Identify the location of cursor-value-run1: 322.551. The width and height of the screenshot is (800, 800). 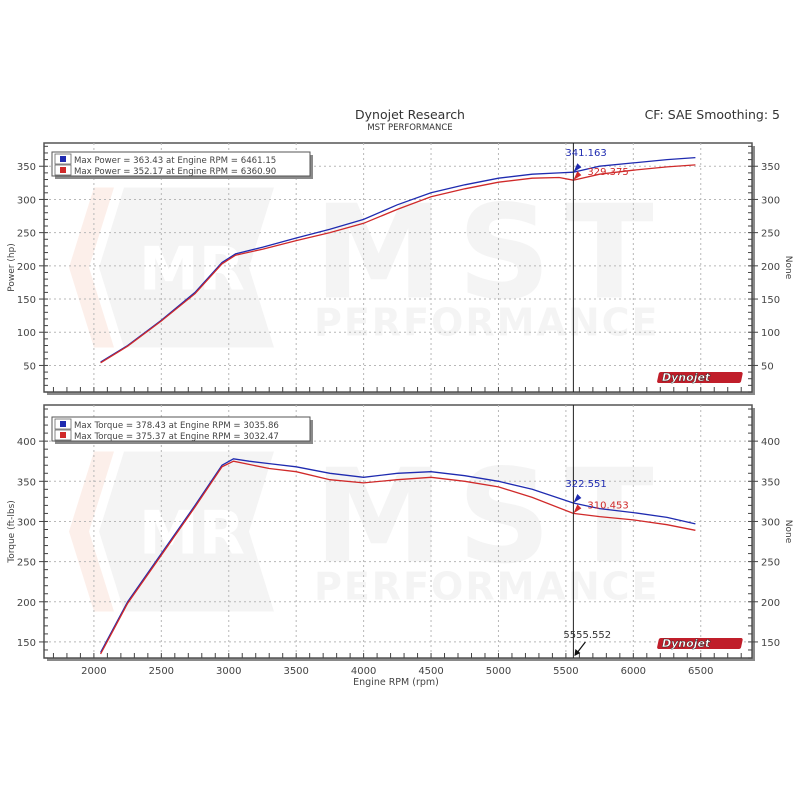
(585, 484).